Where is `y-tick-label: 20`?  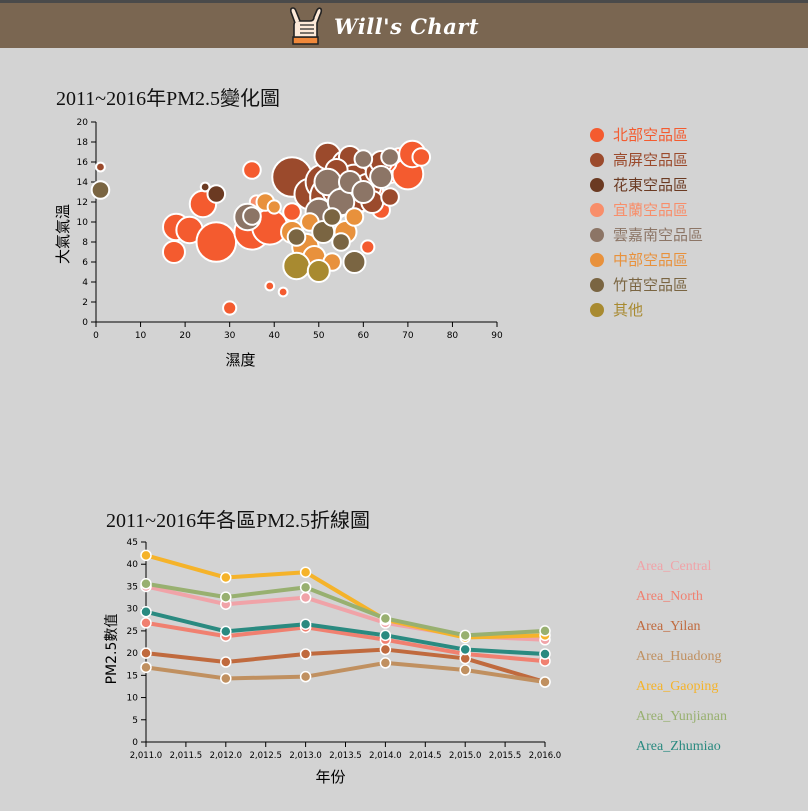 y-tick-label: 20 is located at coordinates (83, 123).